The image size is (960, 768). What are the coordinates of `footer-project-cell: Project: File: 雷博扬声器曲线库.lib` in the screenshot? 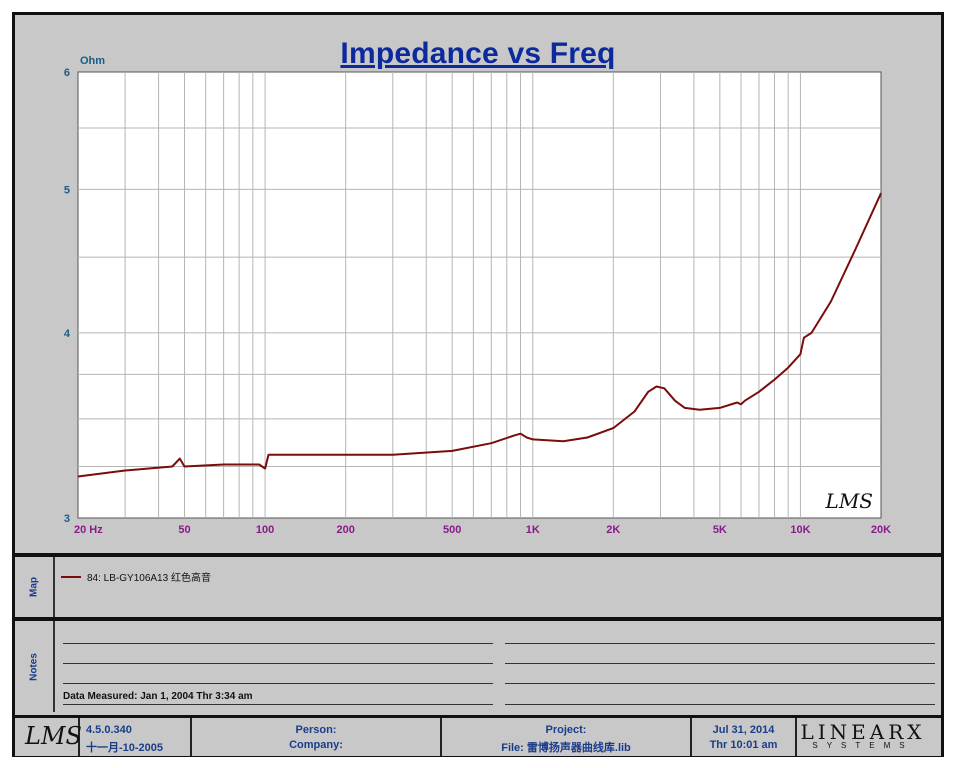 It's located at (567, 737).